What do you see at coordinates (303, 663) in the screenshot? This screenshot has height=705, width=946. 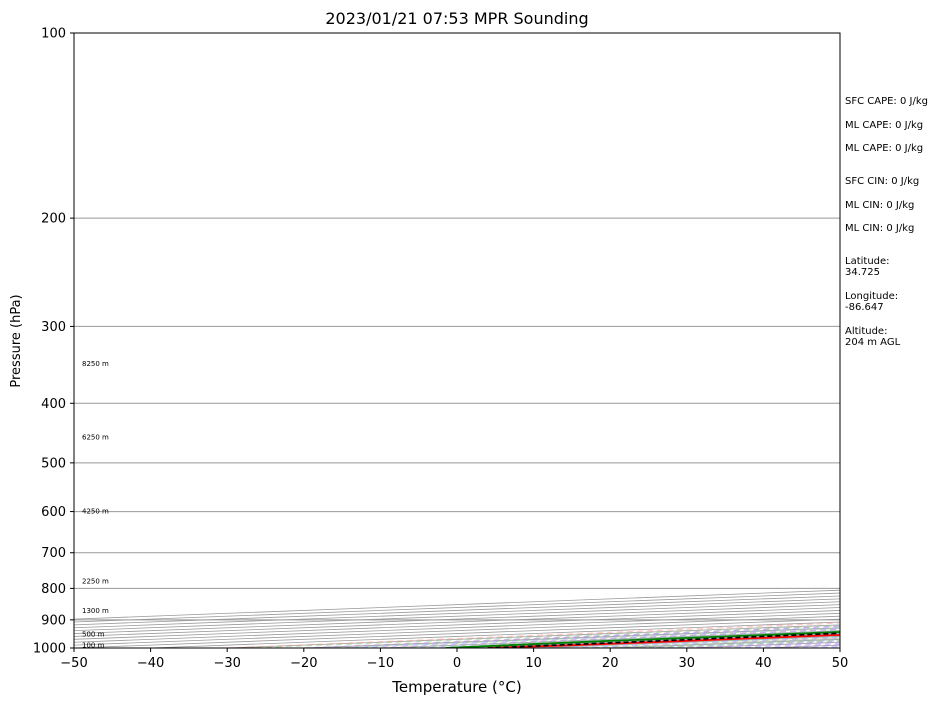 I see `x-tick-label: −20` at bounding box center [303, 663].